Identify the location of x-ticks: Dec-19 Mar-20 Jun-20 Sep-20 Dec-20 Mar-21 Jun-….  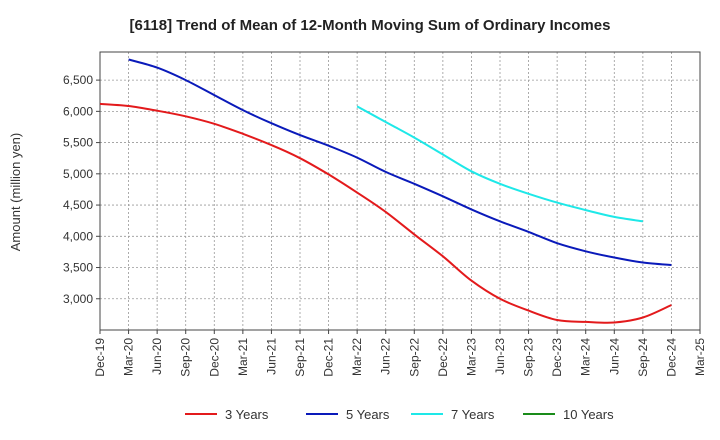
(400, 353).